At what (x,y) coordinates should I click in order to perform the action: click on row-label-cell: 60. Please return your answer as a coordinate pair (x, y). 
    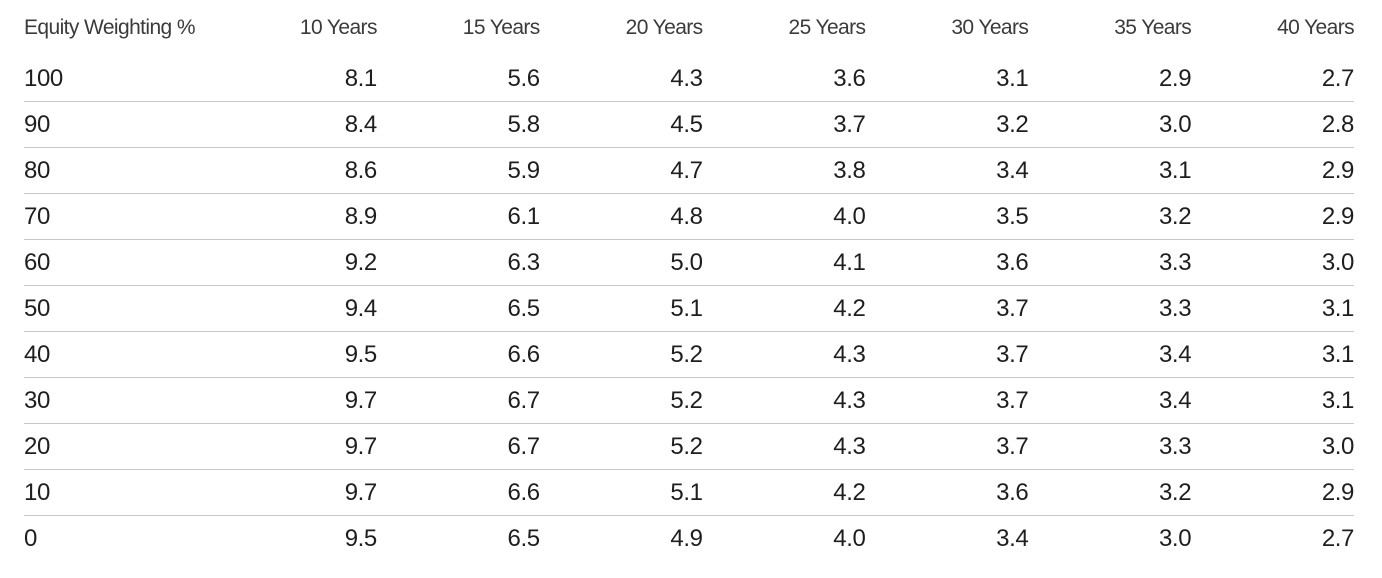
    Looking at the image, I should click on (119, 262).